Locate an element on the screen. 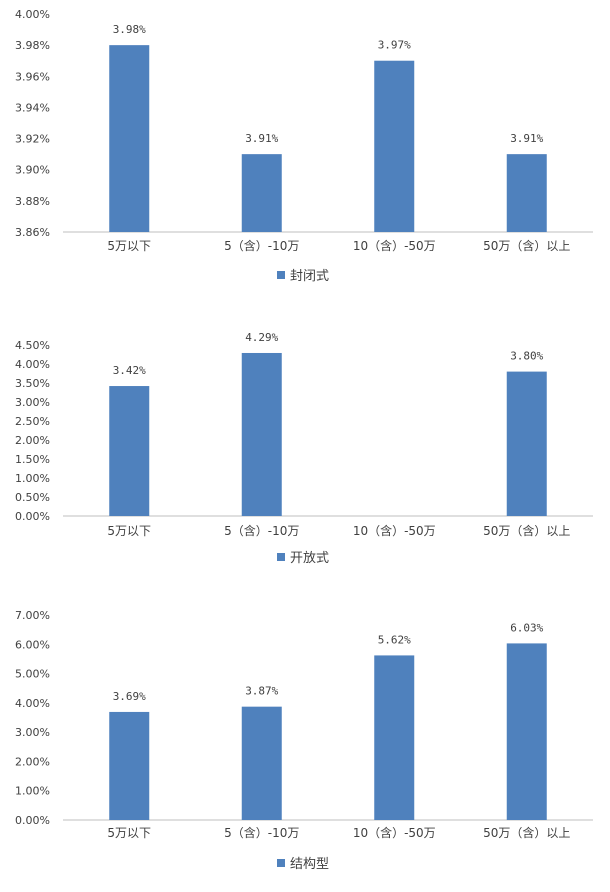  y-tick-label: 4.50% is located at coordinates (32, 345).